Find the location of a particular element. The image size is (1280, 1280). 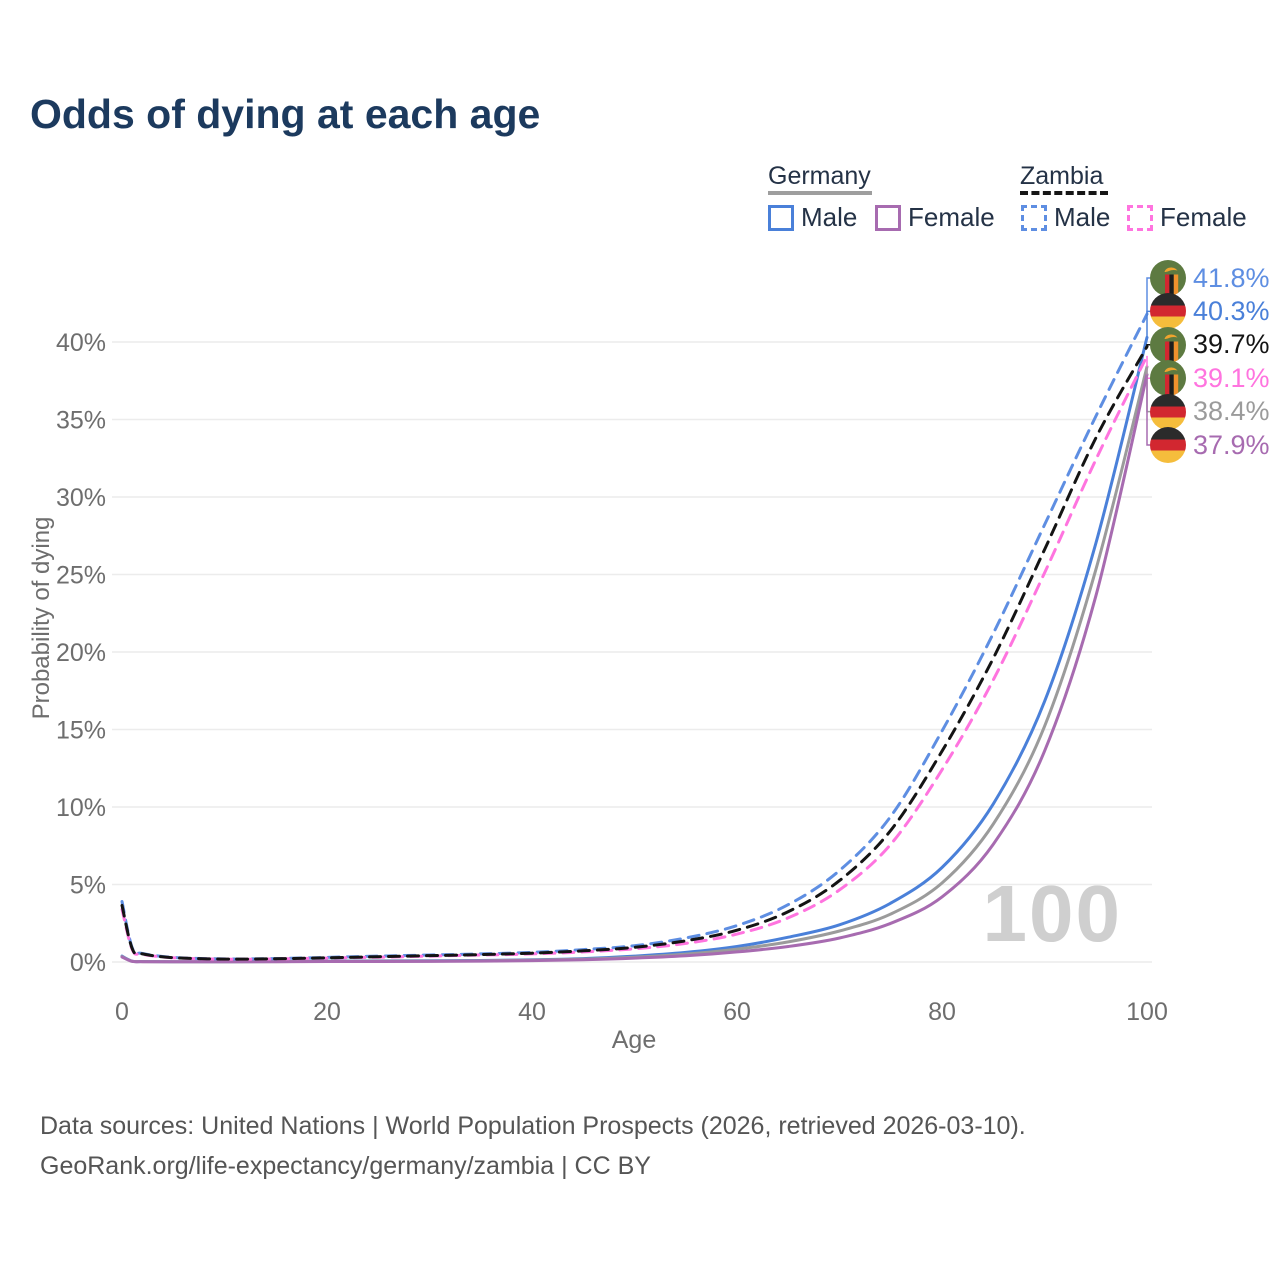

y-tick-label: 25% is located at coordinates (81, 576).